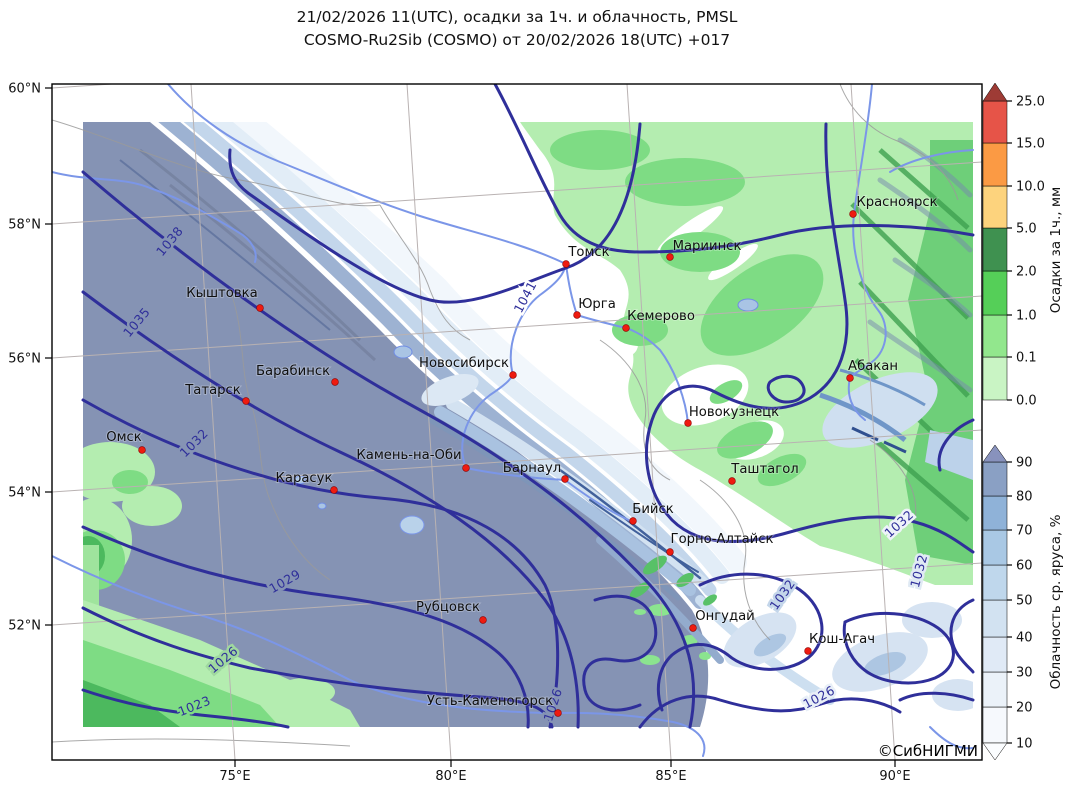 The height and width of the screenshot is (791, 1073). Describe the element at coordinates (1026, 358) in the screenshot. I see `colorbar-tick-label: 0.1` at that location.